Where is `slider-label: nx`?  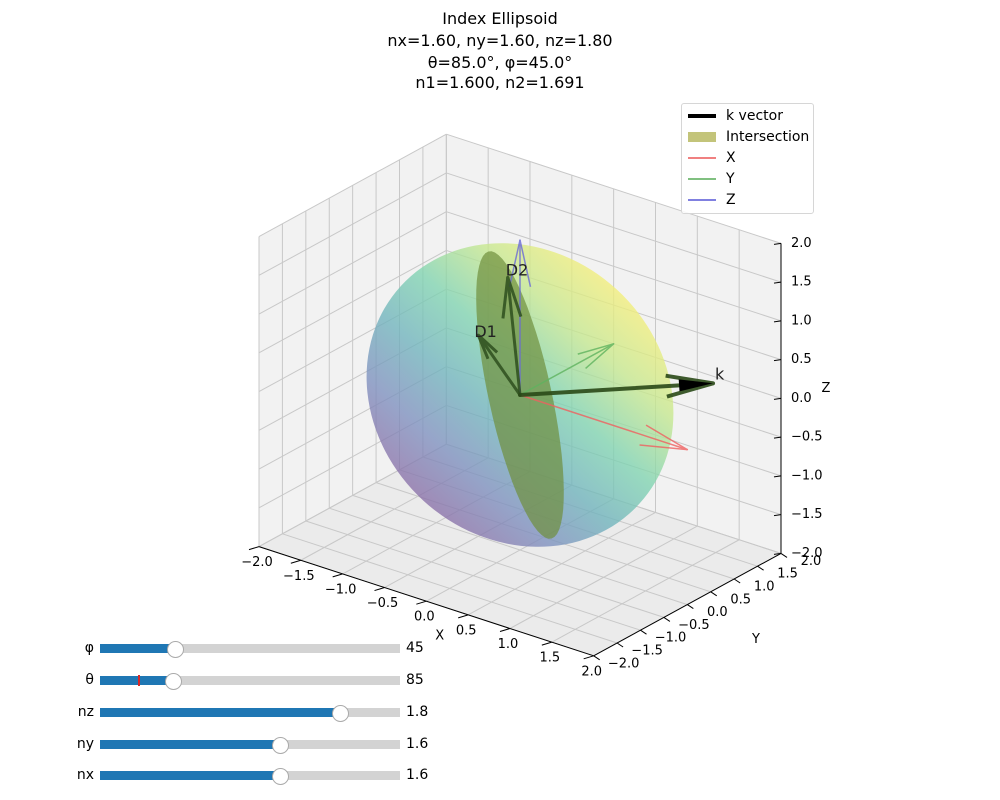 slider-label: nx is located at coordinates (85, 775).